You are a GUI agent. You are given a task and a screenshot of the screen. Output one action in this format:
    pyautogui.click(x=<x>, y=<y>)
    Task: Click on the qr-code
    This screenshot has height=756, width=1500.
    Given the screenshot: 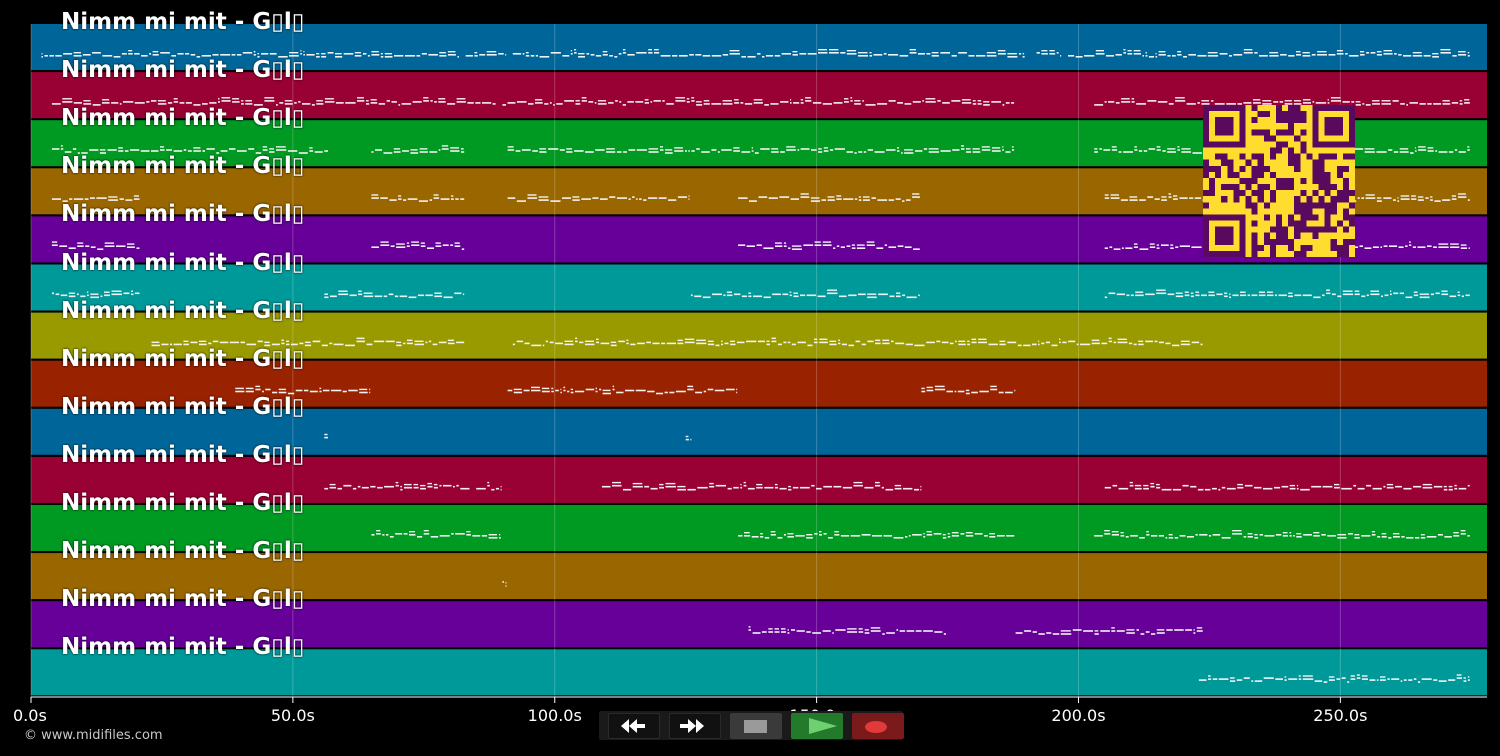 What is the action you would take?
    pyautogui.click(x=1279, y=181)
    